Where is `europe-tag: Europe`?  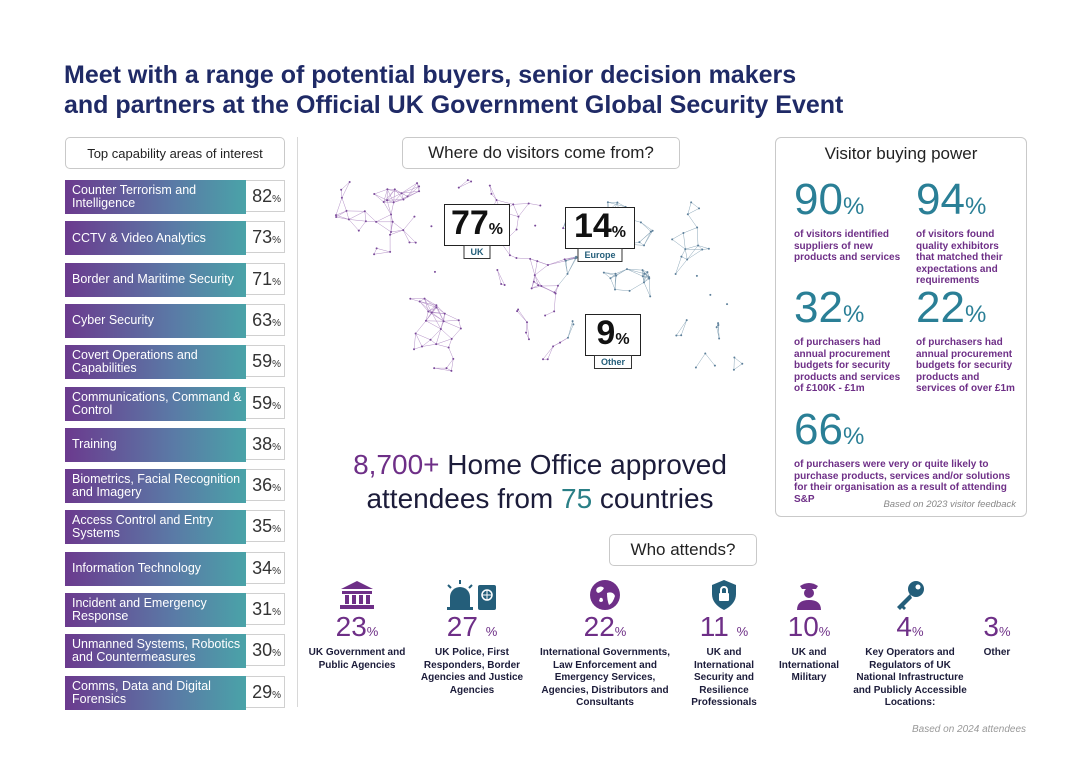
europe-tag: Europe is located at coordinates (600, 255).